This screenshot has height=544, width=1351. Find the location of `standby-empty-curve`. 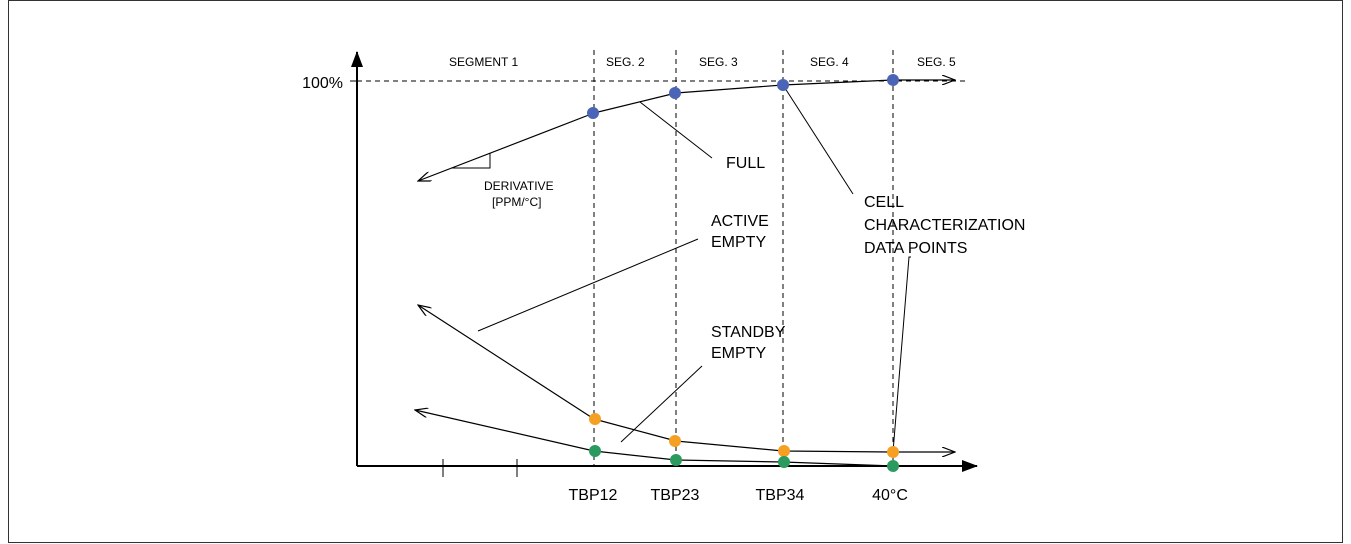

standby-empty-curve is located at coordinates (743, 458).